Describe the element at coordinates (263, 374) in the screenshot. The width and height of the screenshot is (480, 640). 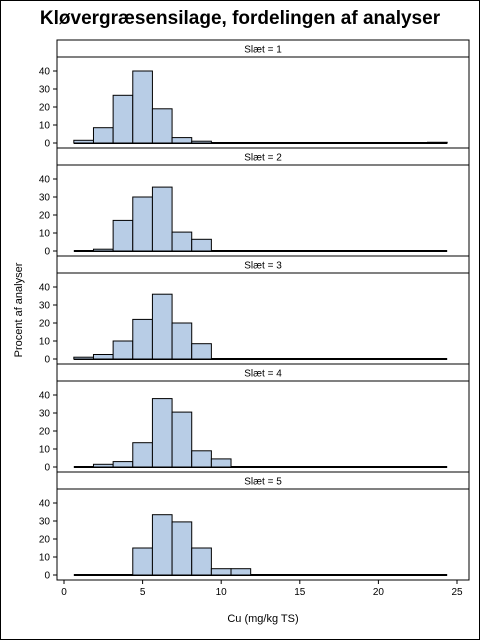
I see `panel-strip-label: Slæt = 4` at that location.